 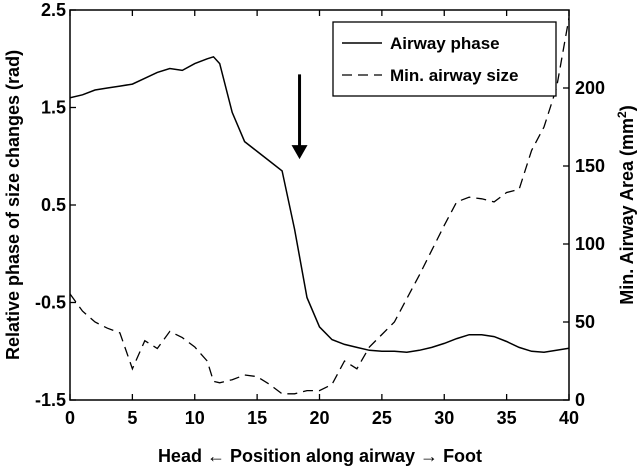 What do you see at coordinates (132, 418) in the screenshot?
I see `x-tick-label: 5` at bounding box center [132, 418].